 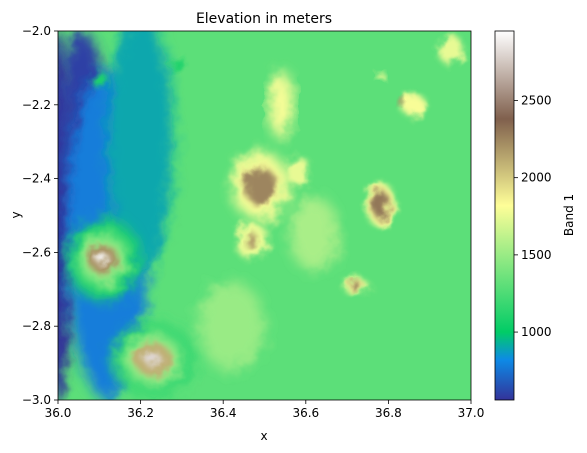 I want to click on y-tick-label: −2.8, so click(x=36, y=326).